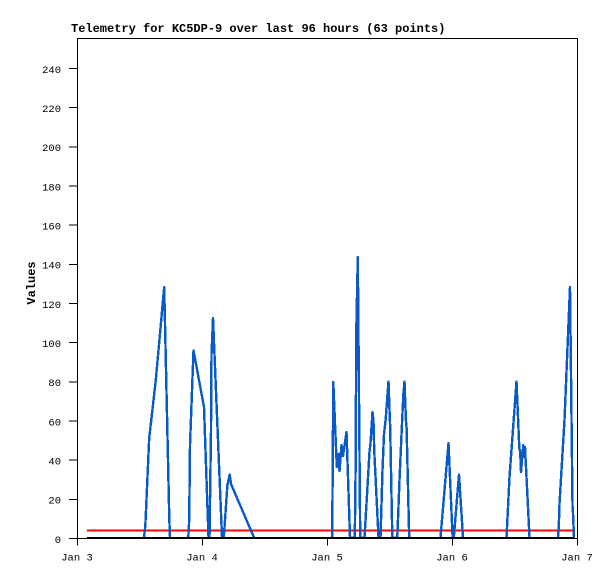 This screenshot has width=615, height=579. I want to click on svg-text: 80, so click(54, 384).